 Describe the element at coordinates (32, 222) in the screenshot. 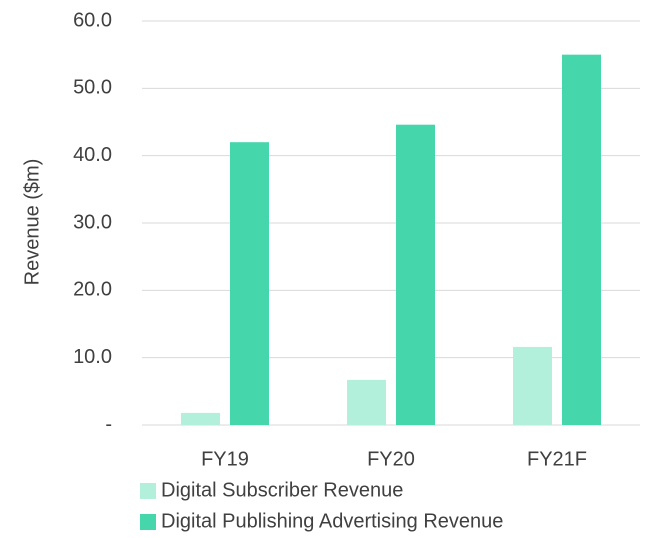

I see `y-axis-label: Revenue ($m)` at that location.